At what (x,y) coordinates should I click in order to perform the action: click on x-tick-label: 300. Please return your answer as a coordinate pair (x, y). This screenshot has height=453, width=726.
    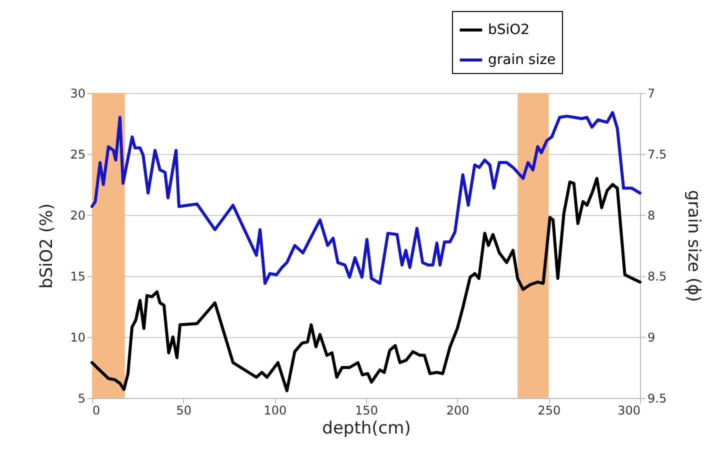
    Looking at the image, I should click on (629, 411).